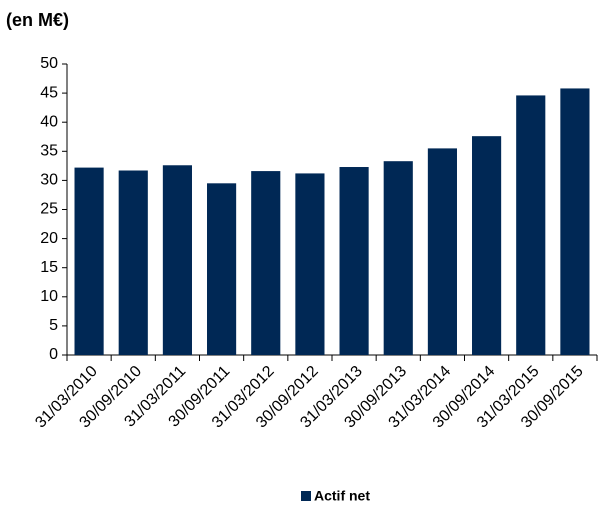 This screenshot has width=600, height=514. What do you see at coordinates (37, 20) in the screenshot?
I see `chart-title: (en M€)` at bounding box center [37, 20].